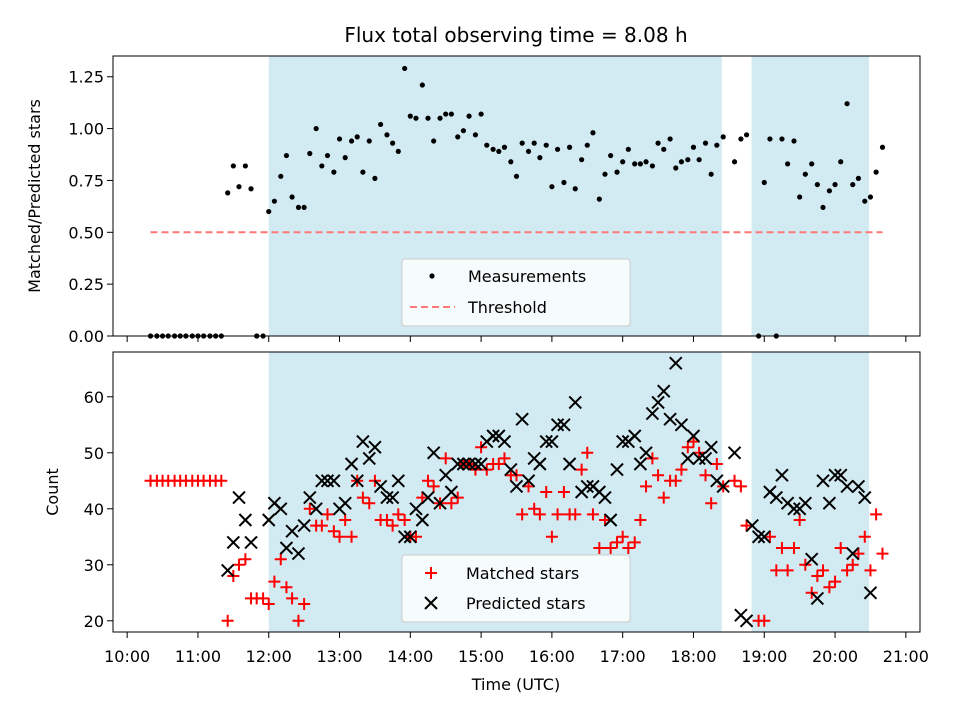 The width and height of the screenshot is (960, 725). I want to click on y-tick-label: 30, so click(94, 565).